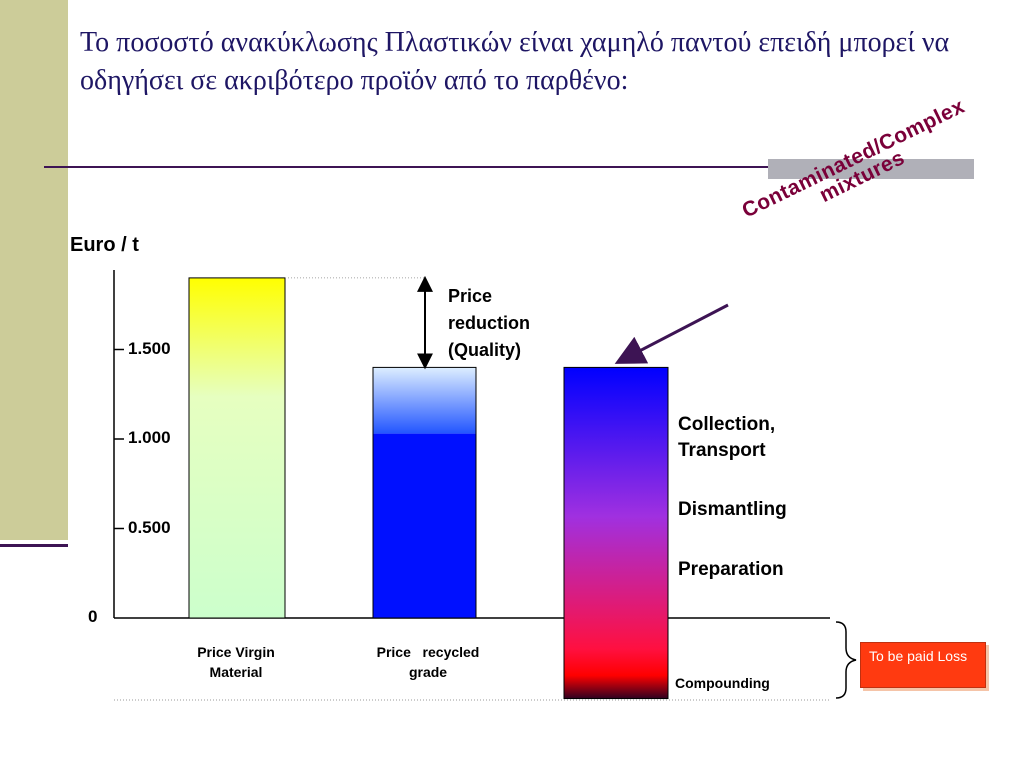 This screenshot has width=1024, height=768. I want to click on loss-brace, so click(846, 660).